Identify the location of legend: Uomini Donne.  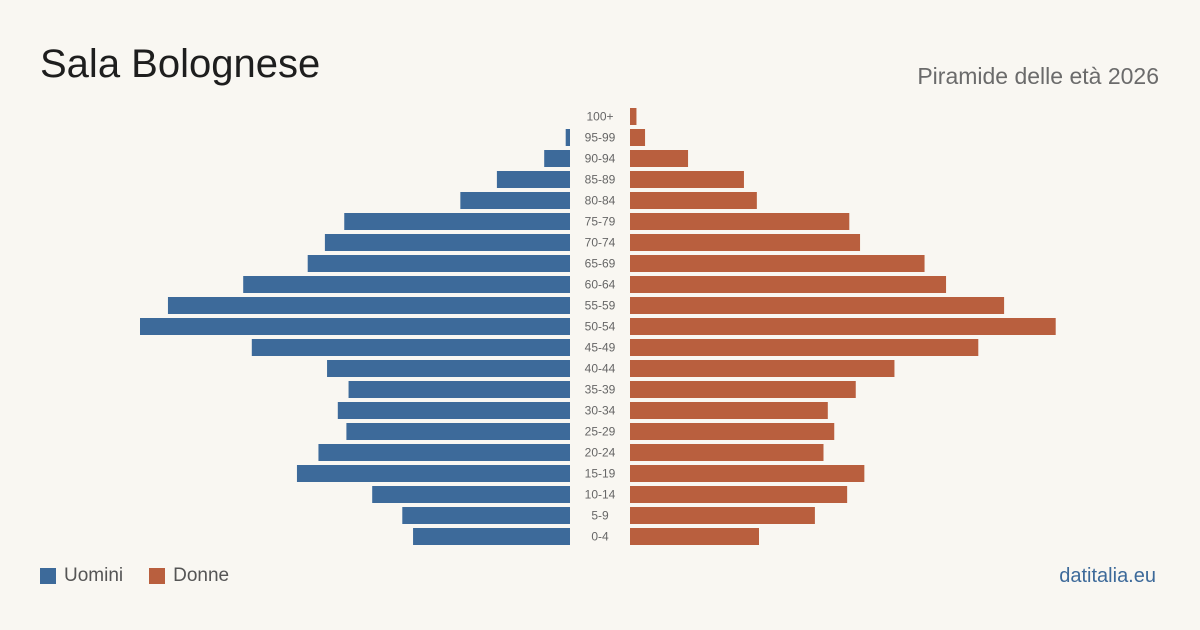
(147, 576).